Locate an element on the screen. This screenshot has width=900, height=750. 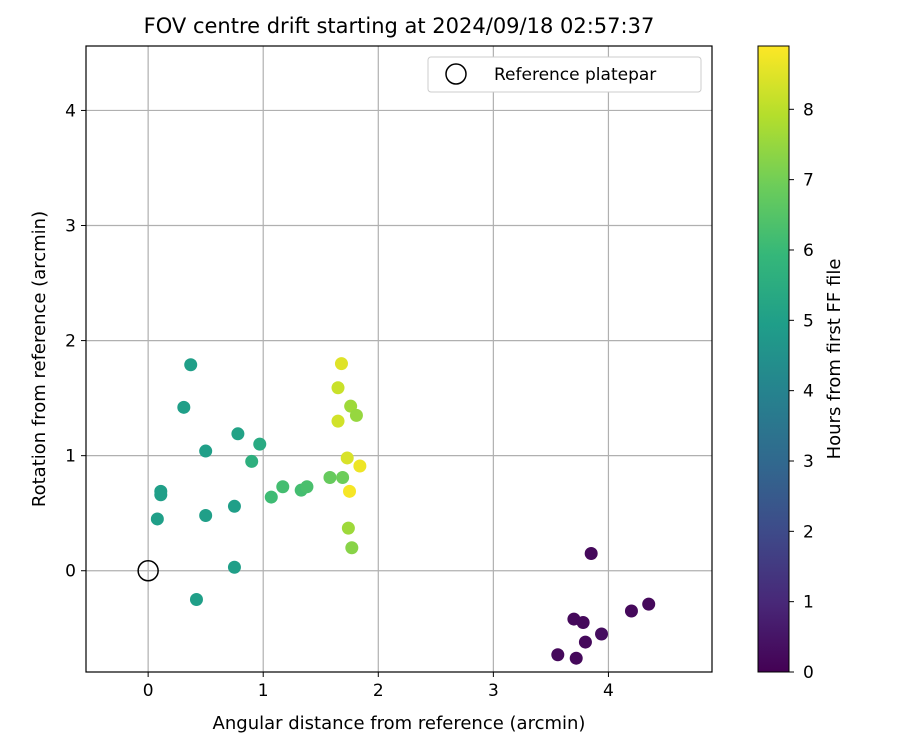
colorbar-tick-label: 6 is located at coordinates (808, 251).